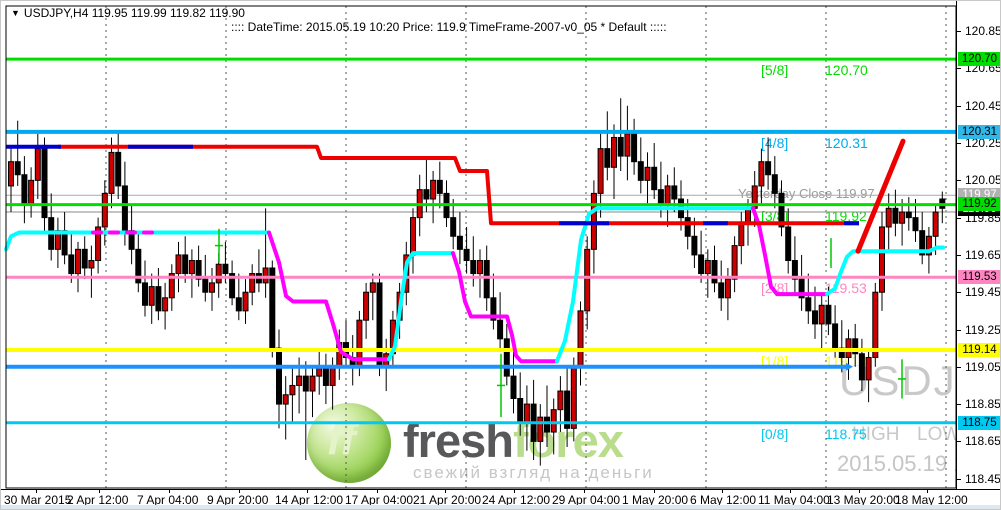 This screenshot has height=510, width=1001. I want to click on projection-arrow, so click(880, 196).